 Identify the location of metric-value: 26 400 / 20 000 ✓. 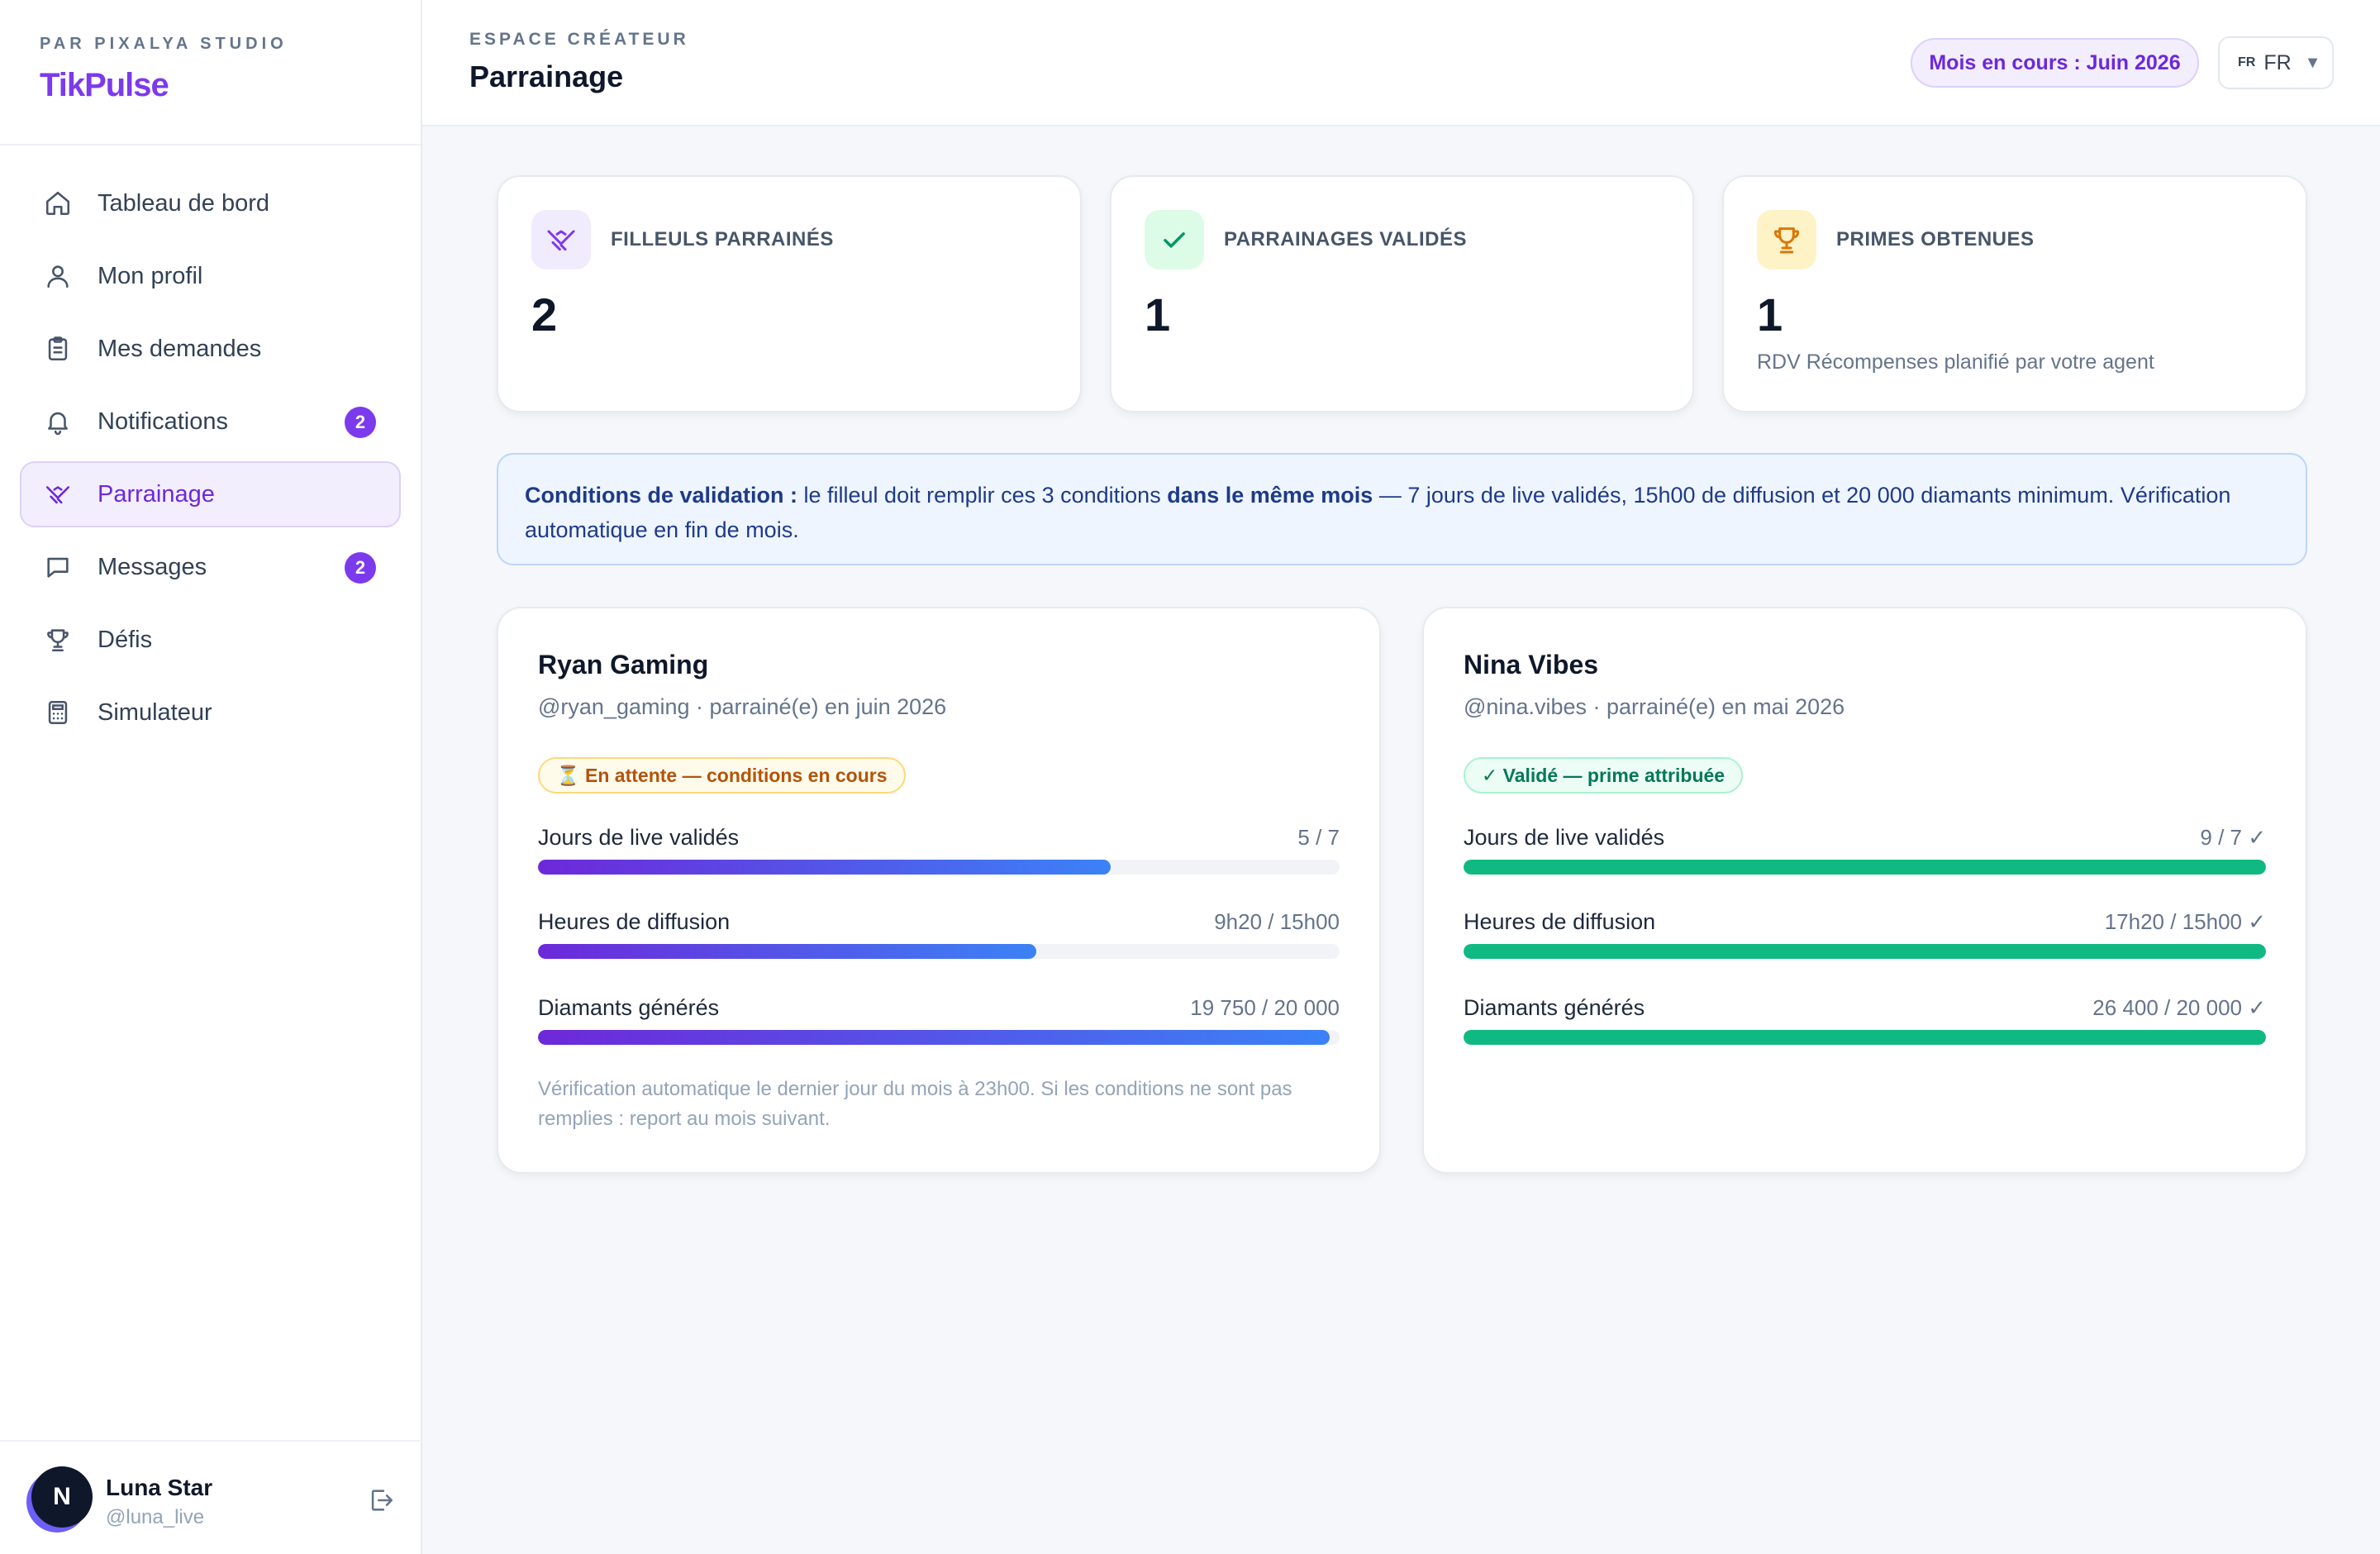
(2179, 1007).